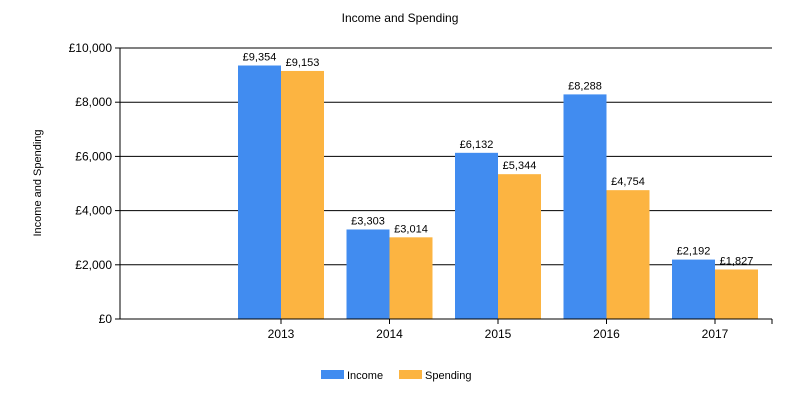 The width and height of the screenshot is (800, 400). I want to click on x-tick-label: 2014, so click(389, 334).